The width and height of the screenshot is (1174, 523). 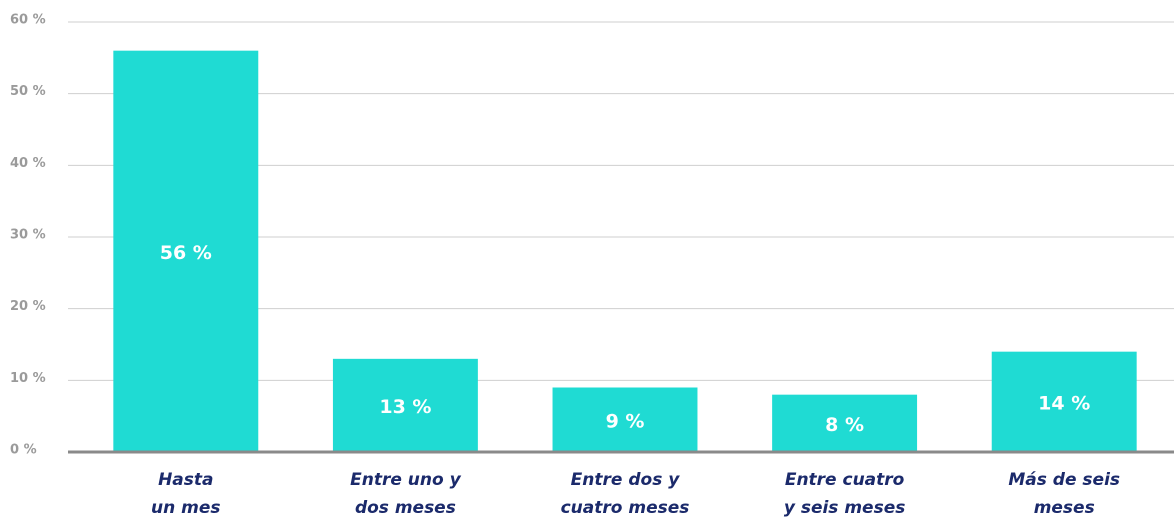 I want to click on value-label: 8 %, so click(x=844, y=425).